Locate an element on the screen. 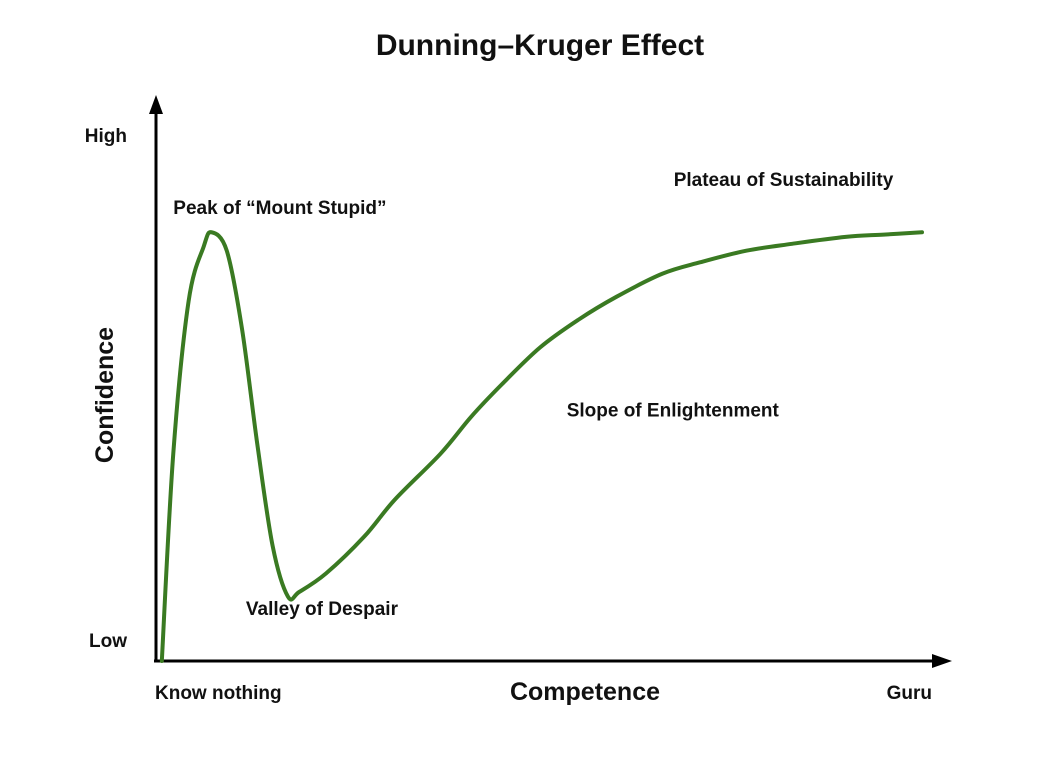  y-tick-label-low: Low is located at coordinates (108, 641).